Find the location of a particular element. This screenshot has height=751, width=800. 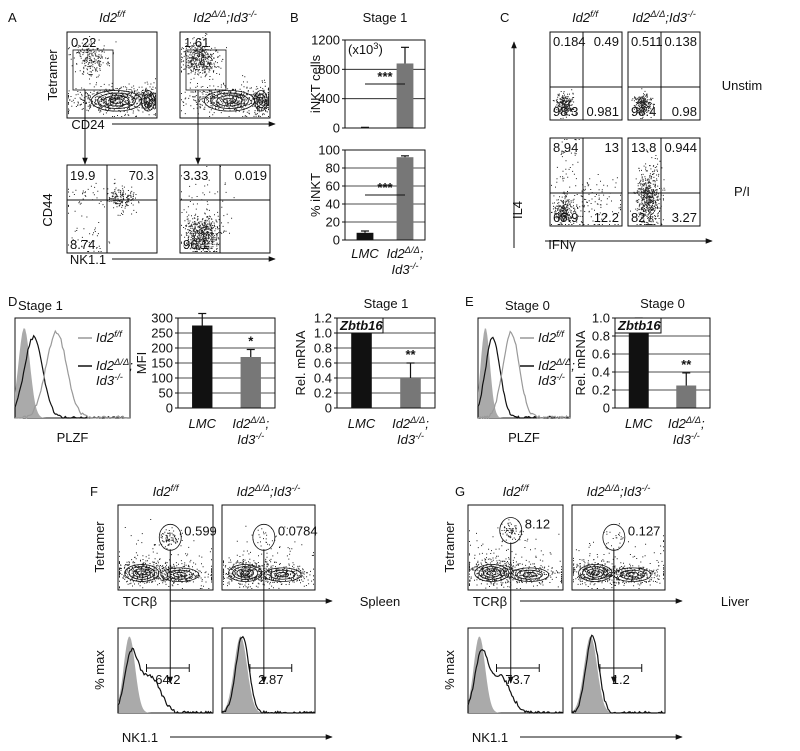

x-tick-label: Id2Δ/Δ; is located at coordinates (410, 423).